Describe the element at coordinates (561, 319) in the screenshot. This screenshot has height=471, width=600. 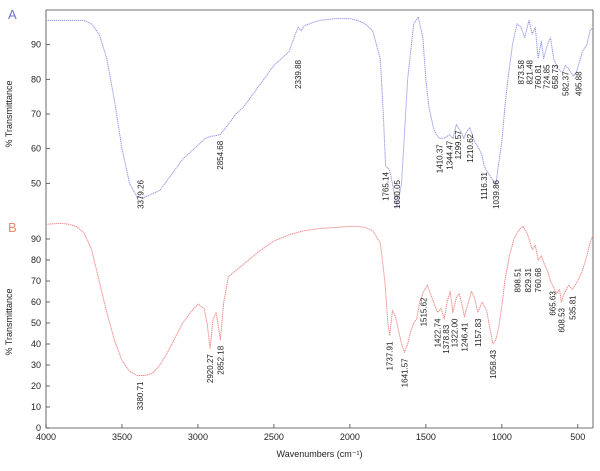
I see `peak-label: 608.53` at that location.